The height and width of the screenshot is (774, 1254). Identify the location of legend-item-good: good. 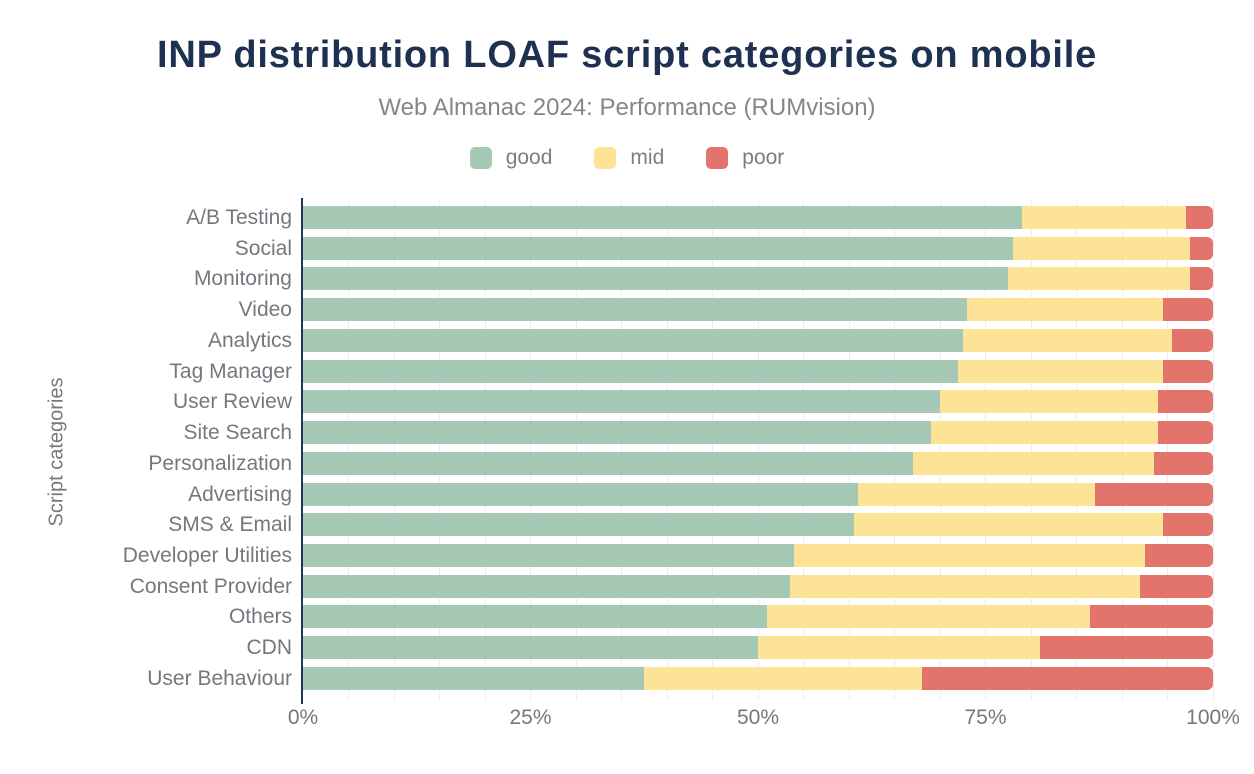
(511, 158).